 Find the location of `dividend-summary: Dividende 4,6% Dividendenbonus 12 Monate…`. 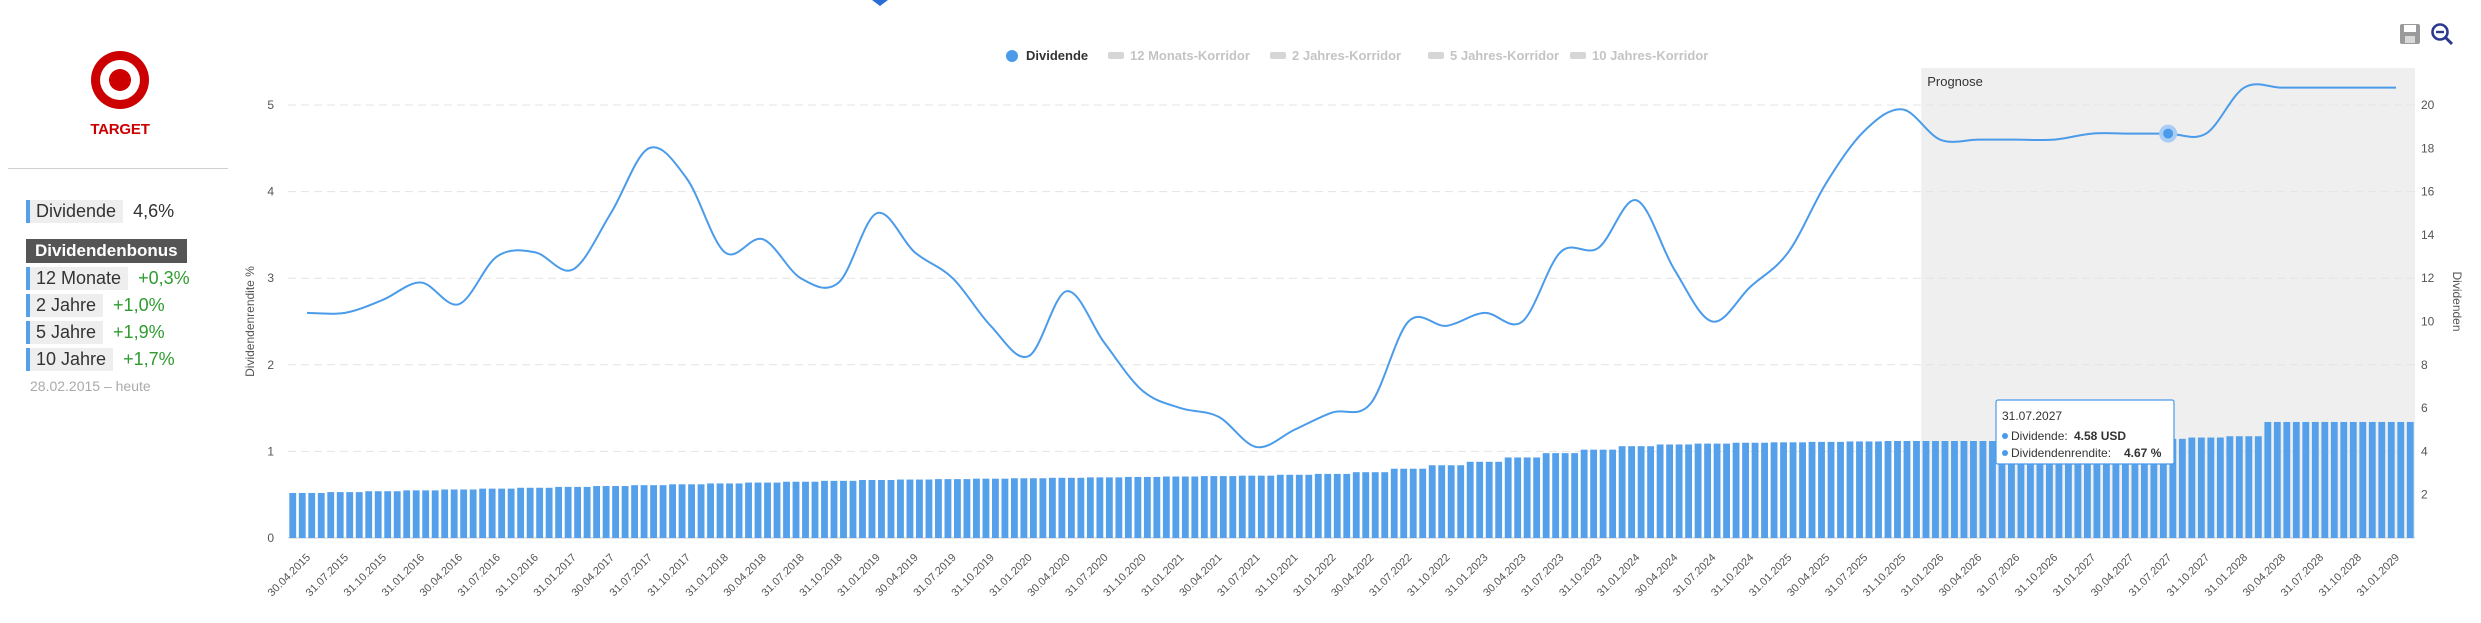

dividend-summary: Dividende 4,6% Dividendenbonus 12 Monate… is located at coordinates (108, 296).